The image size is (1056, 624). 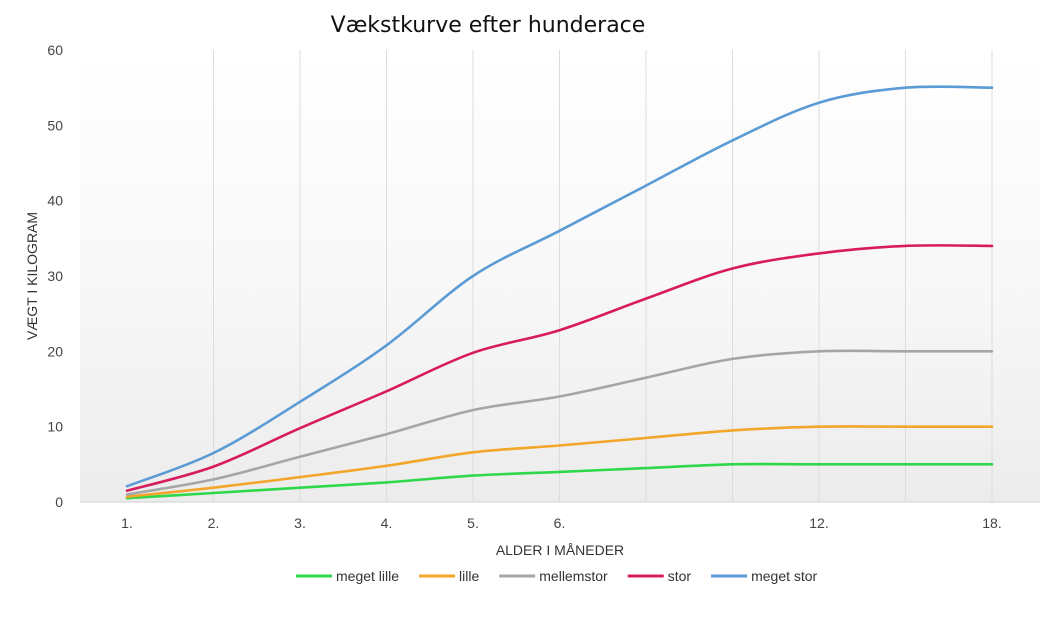 I want to click on y-tick-label: 20, so click(x=55, y=351).